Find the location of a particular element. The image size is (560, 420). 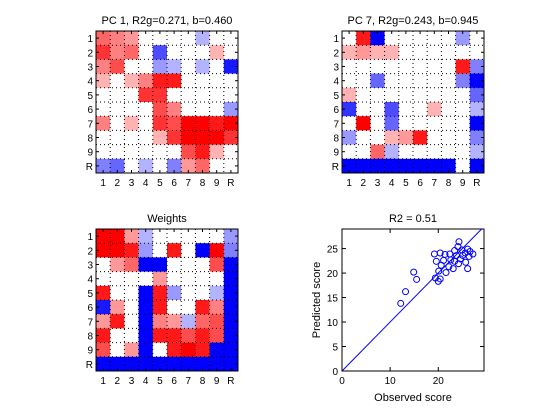

x-tick-label: R is located at coordinates (230, 381).